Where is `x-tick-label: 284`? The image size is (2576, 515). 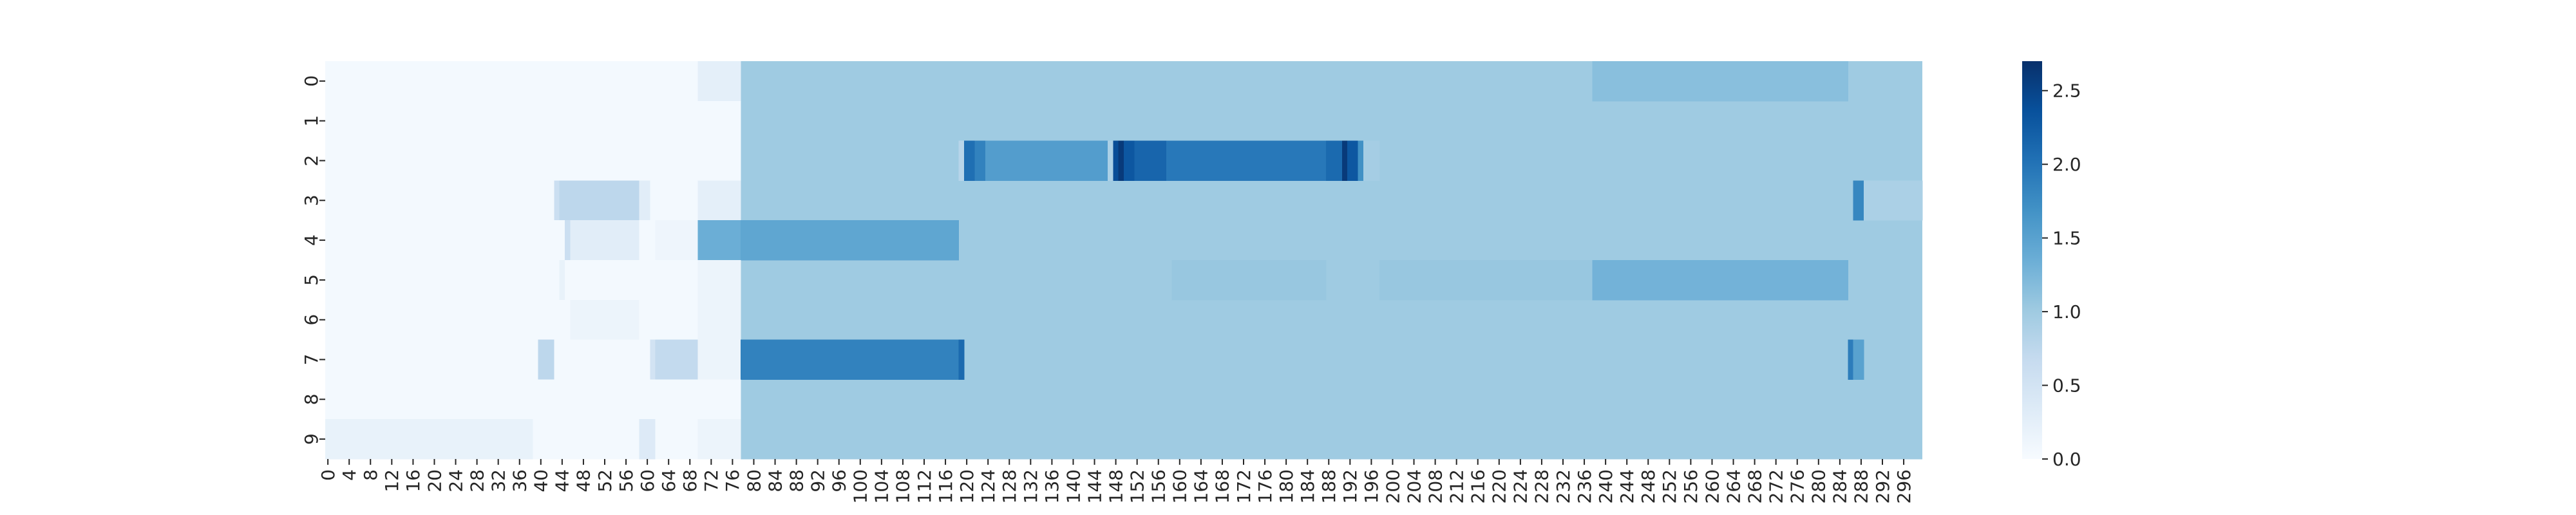
x-tick-label: 284 is located at coordinates (1841, 486).